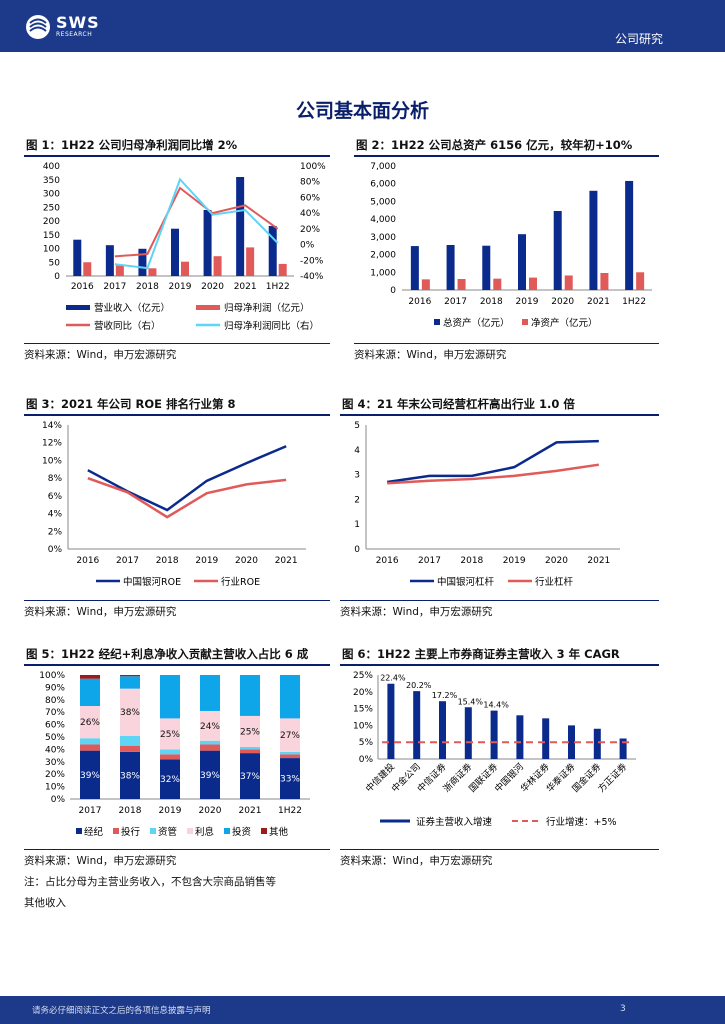  What do you see at coordinates (362, 111) in the screenshot?
I see `page-title: 公司基本面分析` at bounding box center [362, 111].